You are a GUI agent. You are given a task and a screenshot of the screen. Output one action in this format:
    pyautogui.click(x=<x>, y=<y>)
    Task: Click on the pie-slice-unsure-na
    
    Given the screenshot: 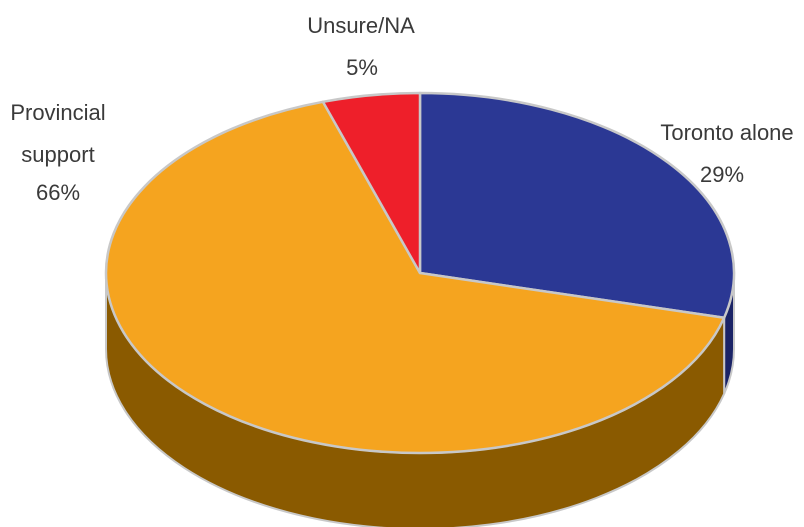 What is the action you would take?
    pyautogui.click(x=371, y=183)
    